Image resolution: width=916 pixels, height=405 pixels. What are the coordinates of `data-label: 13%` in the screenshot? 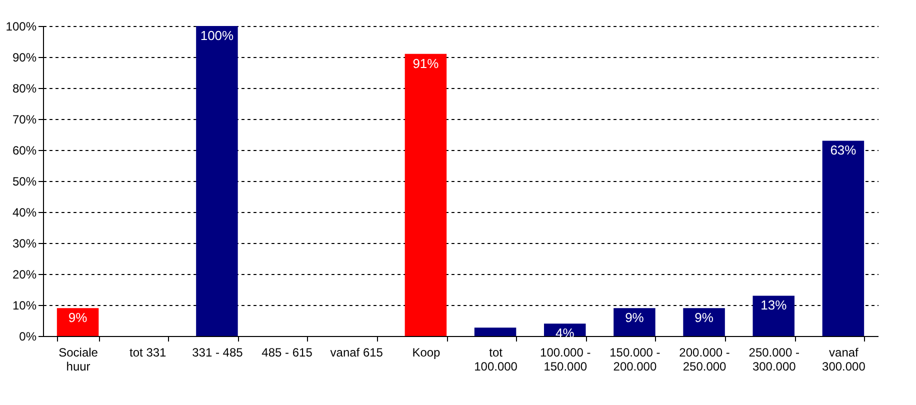 It's located at (774, 305).